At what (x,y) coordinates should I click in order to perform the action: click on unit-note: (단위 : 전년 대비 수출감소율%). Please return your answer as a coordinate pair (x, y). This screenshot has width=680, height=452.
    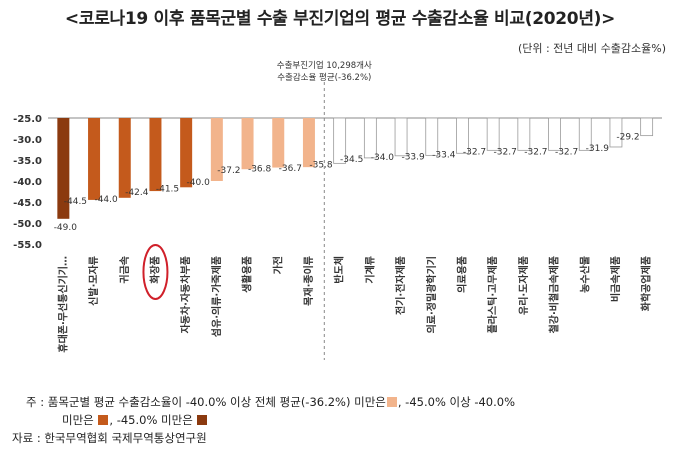
    Looking at the image, I should click on (591, 48).